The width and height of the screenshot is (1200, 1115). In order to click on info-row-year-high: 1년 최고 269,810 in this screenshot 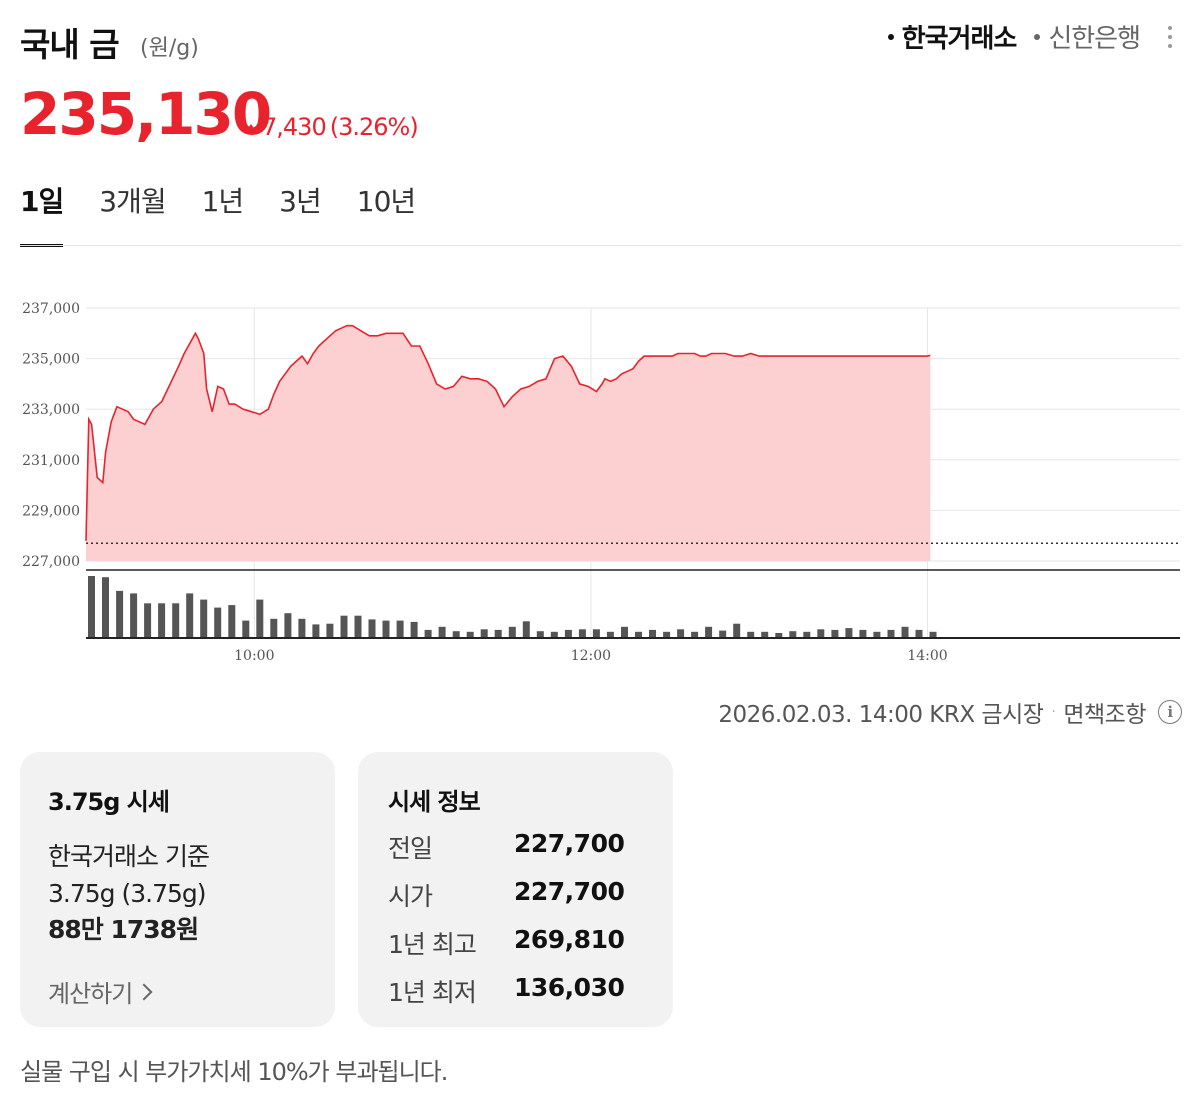, I will do `click(515, 943)`.